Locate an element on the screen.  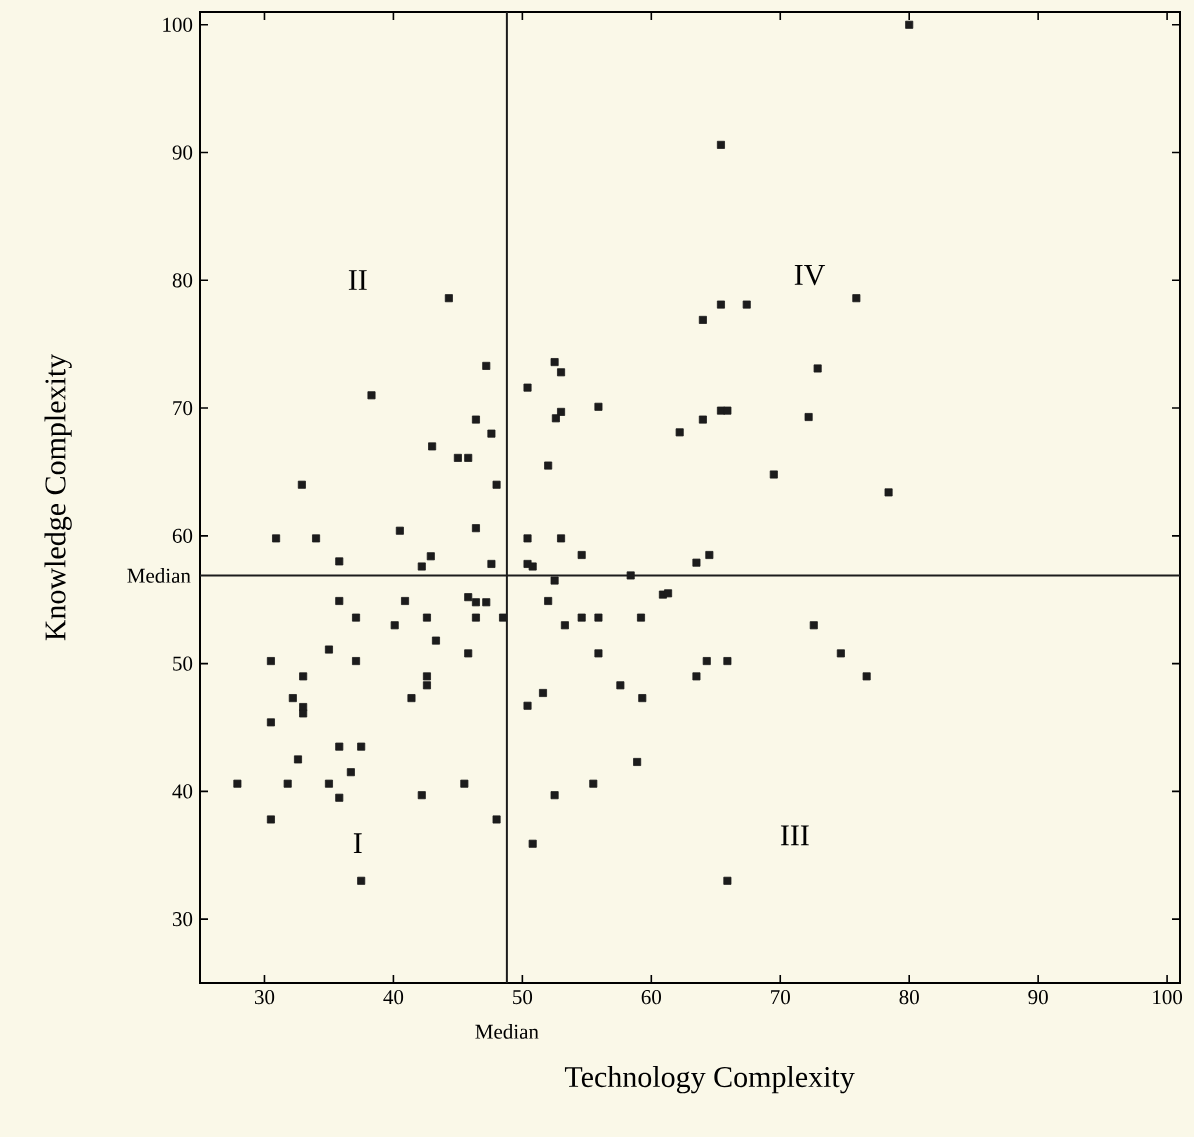
x-axis-title: Technology Complexity is located at coordinates (709, 1080).